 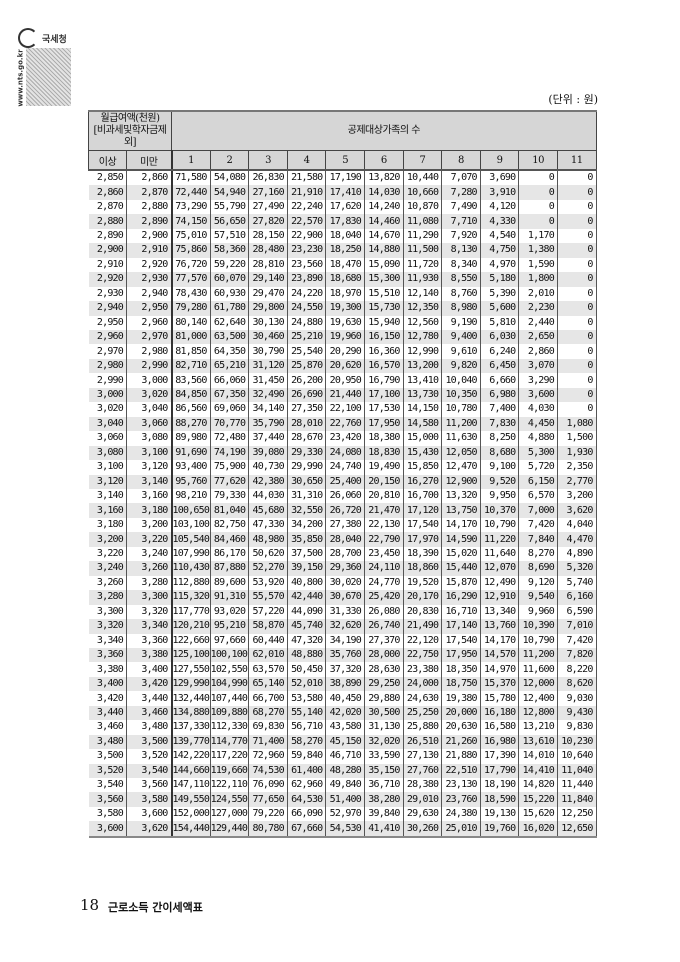 What do you see at coordinates (345, 496) in the screenshot?
I see `tax-amount-cell: 26,060` at bounding box center [345, 496].